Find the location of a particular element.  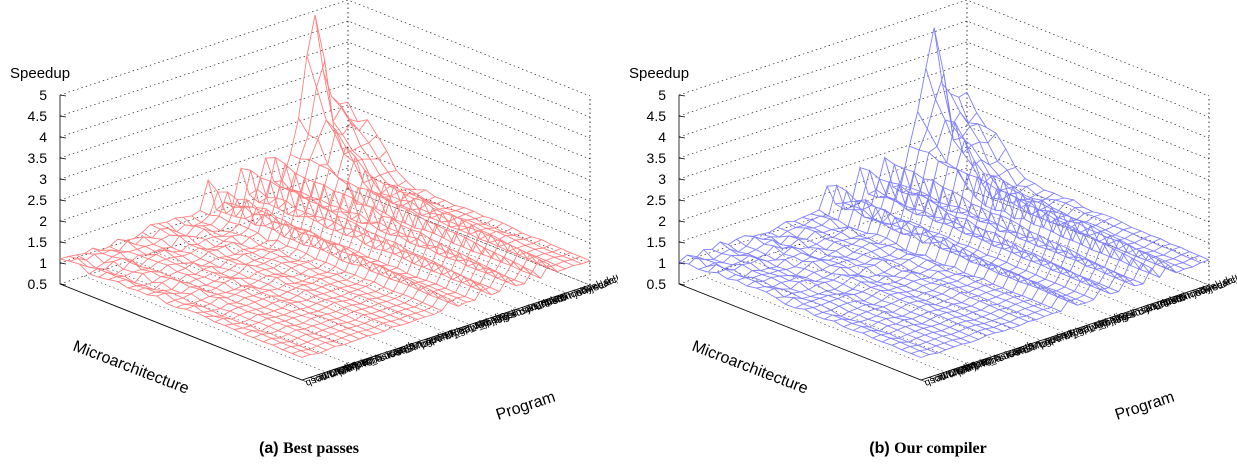

caption-our-compiler: (b) Our compiler is located at coordinates (928, 449).